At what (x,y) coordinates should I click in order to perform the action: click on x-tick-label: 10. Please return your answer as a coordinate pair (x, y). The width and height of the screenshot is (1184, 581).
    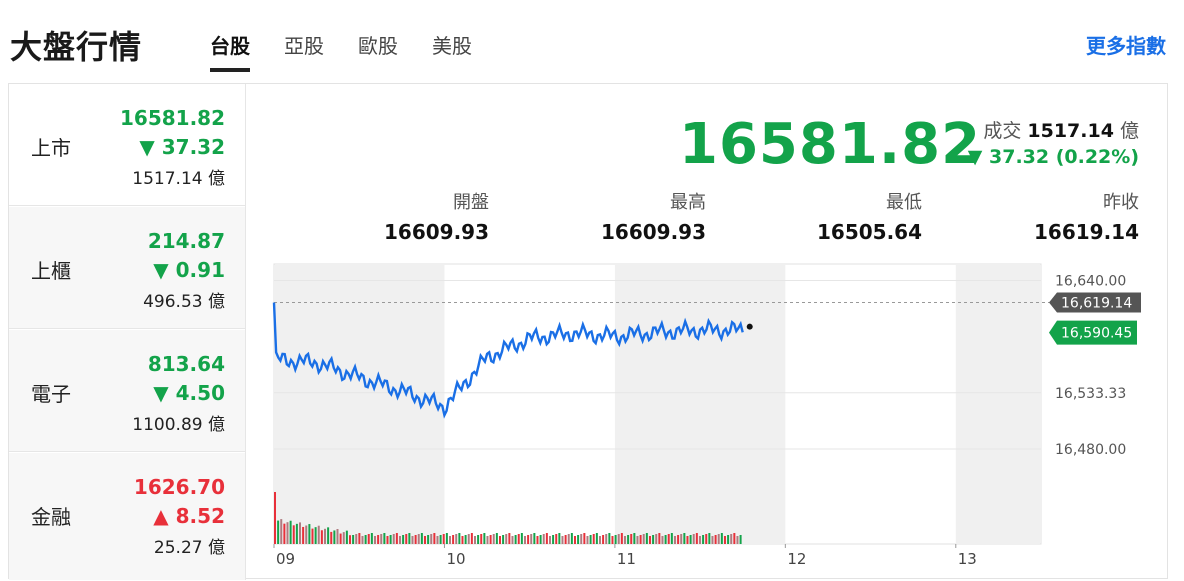
    Looking at the image, I should click on (455, 559).